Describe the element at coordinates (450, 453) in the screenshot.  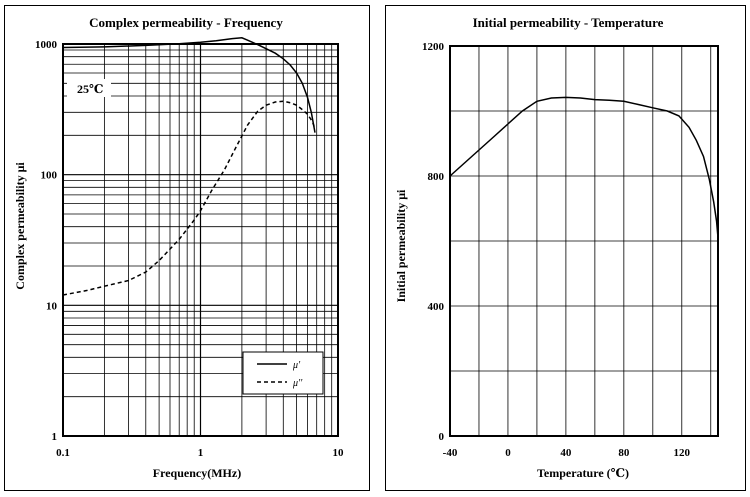
I see `x-tick-label: -40` at that location.